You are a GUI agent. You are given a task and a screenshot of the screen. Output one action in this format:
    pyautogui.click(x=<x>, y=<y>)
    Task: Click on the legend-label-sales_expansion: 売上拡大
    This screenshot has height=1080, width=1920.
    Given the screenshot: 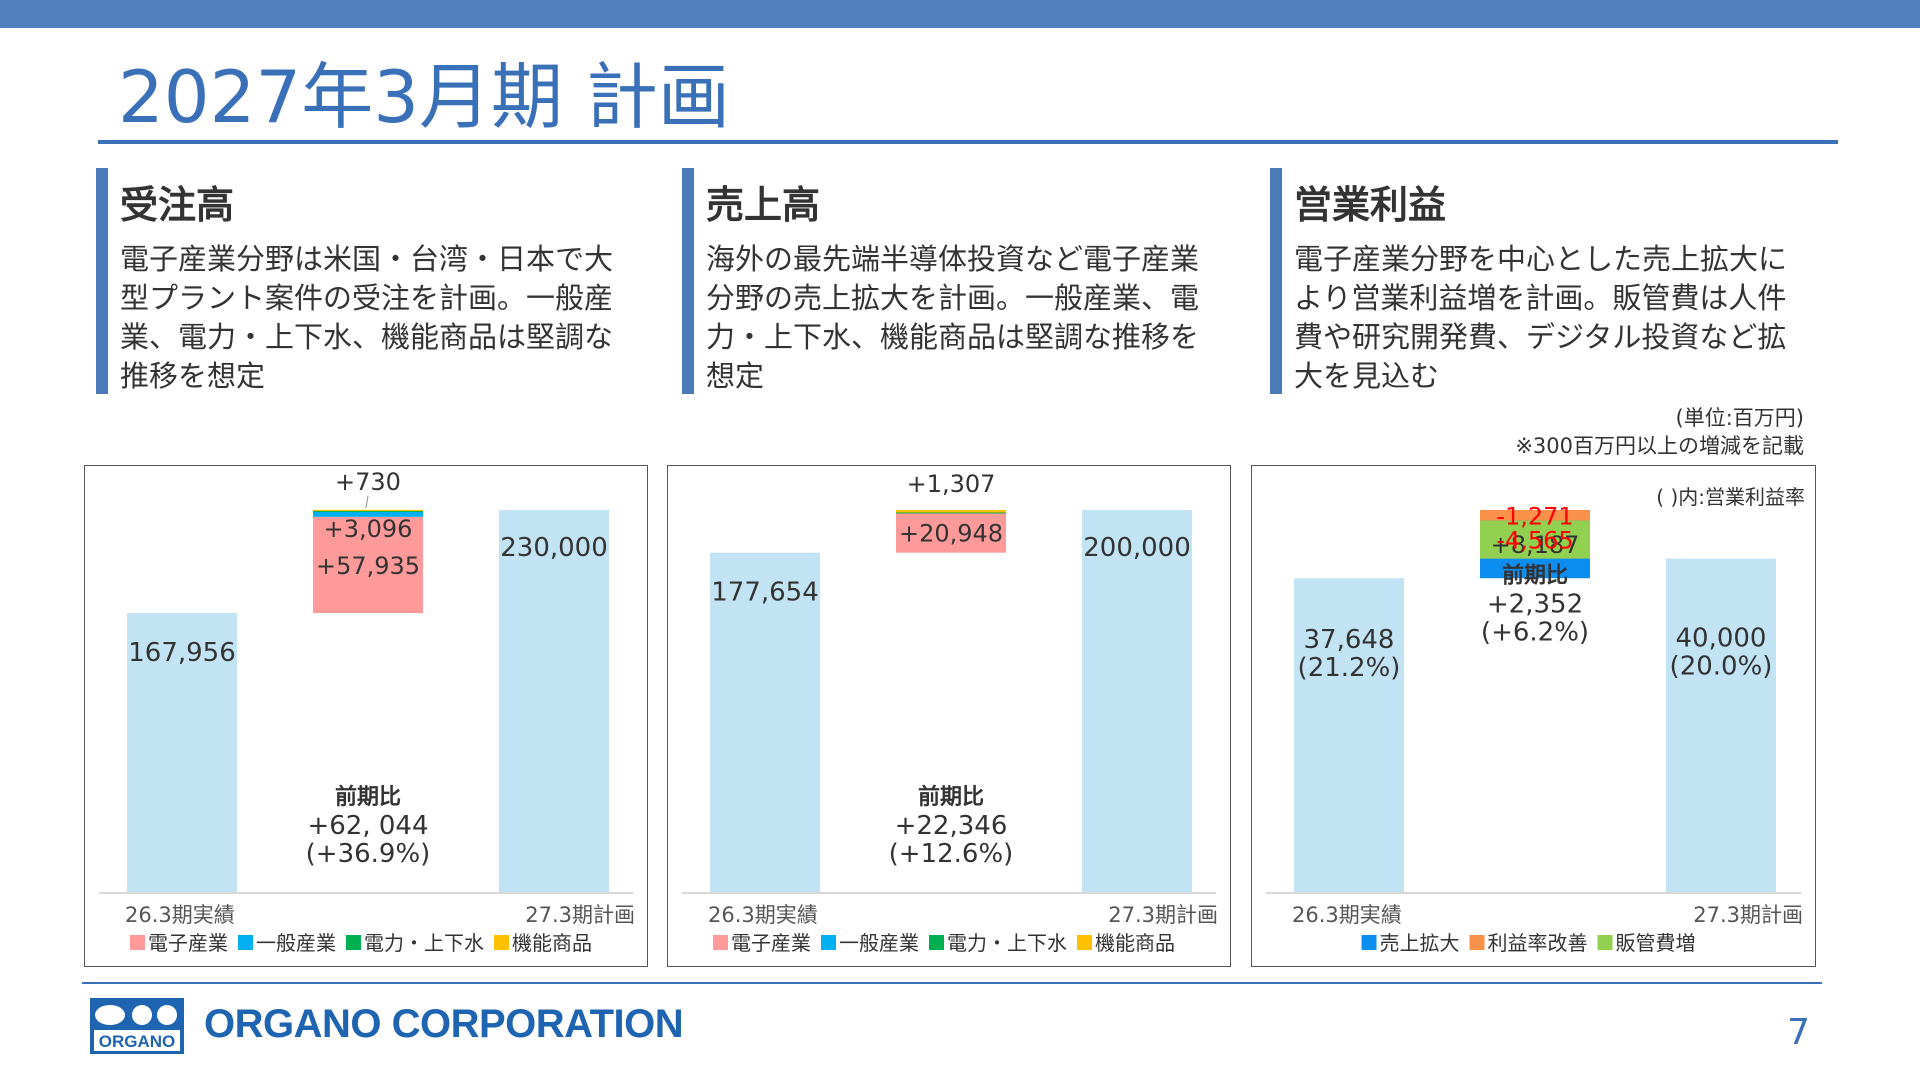 What is the action you would take?
    pyautogui.click(x=1420, y=943)
    